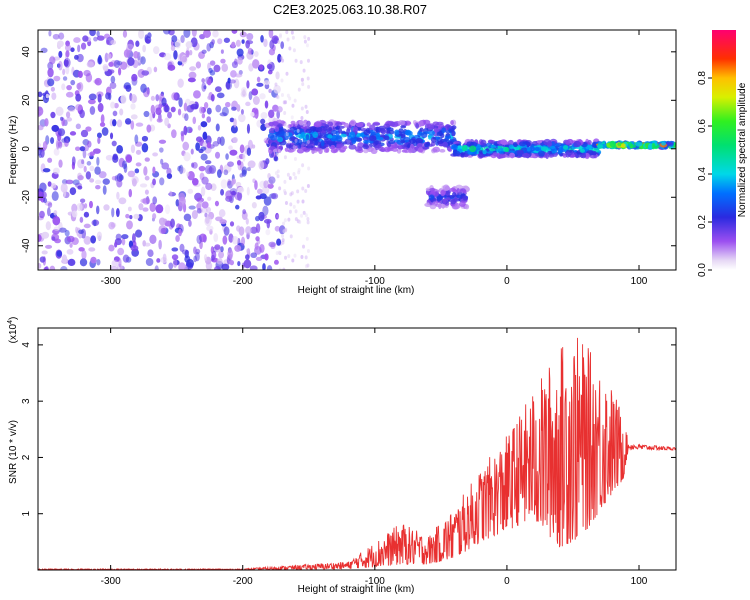 This screenshot has width=750, height=600. Describe the element at coordinates (243, 581) in the screenshot. I see `snr-x-tick-label: -200` at that location.